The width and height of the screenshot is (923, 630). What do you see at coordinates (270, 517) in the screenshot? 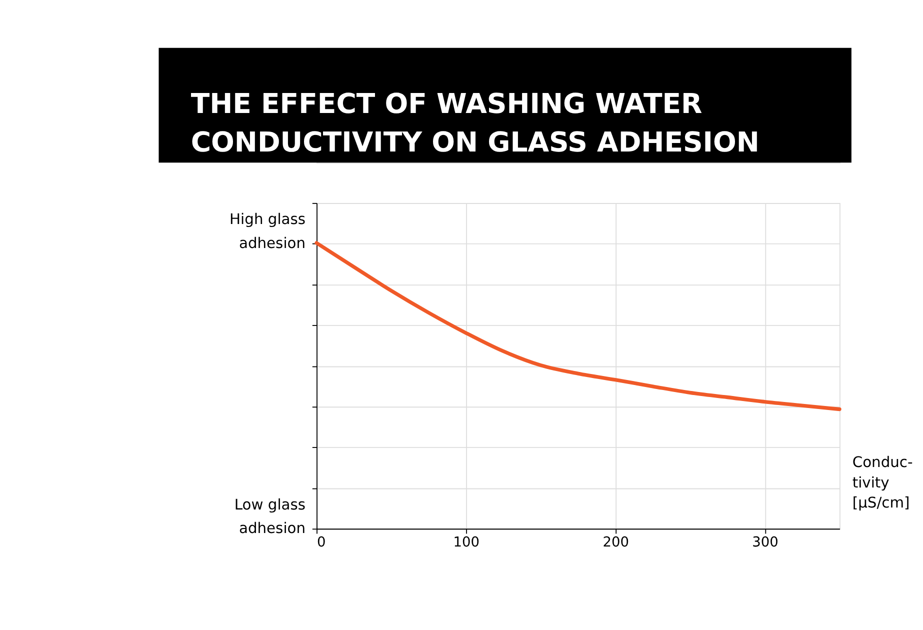
I see `text: Low glass adhesion` at bounding box center [270, 517].